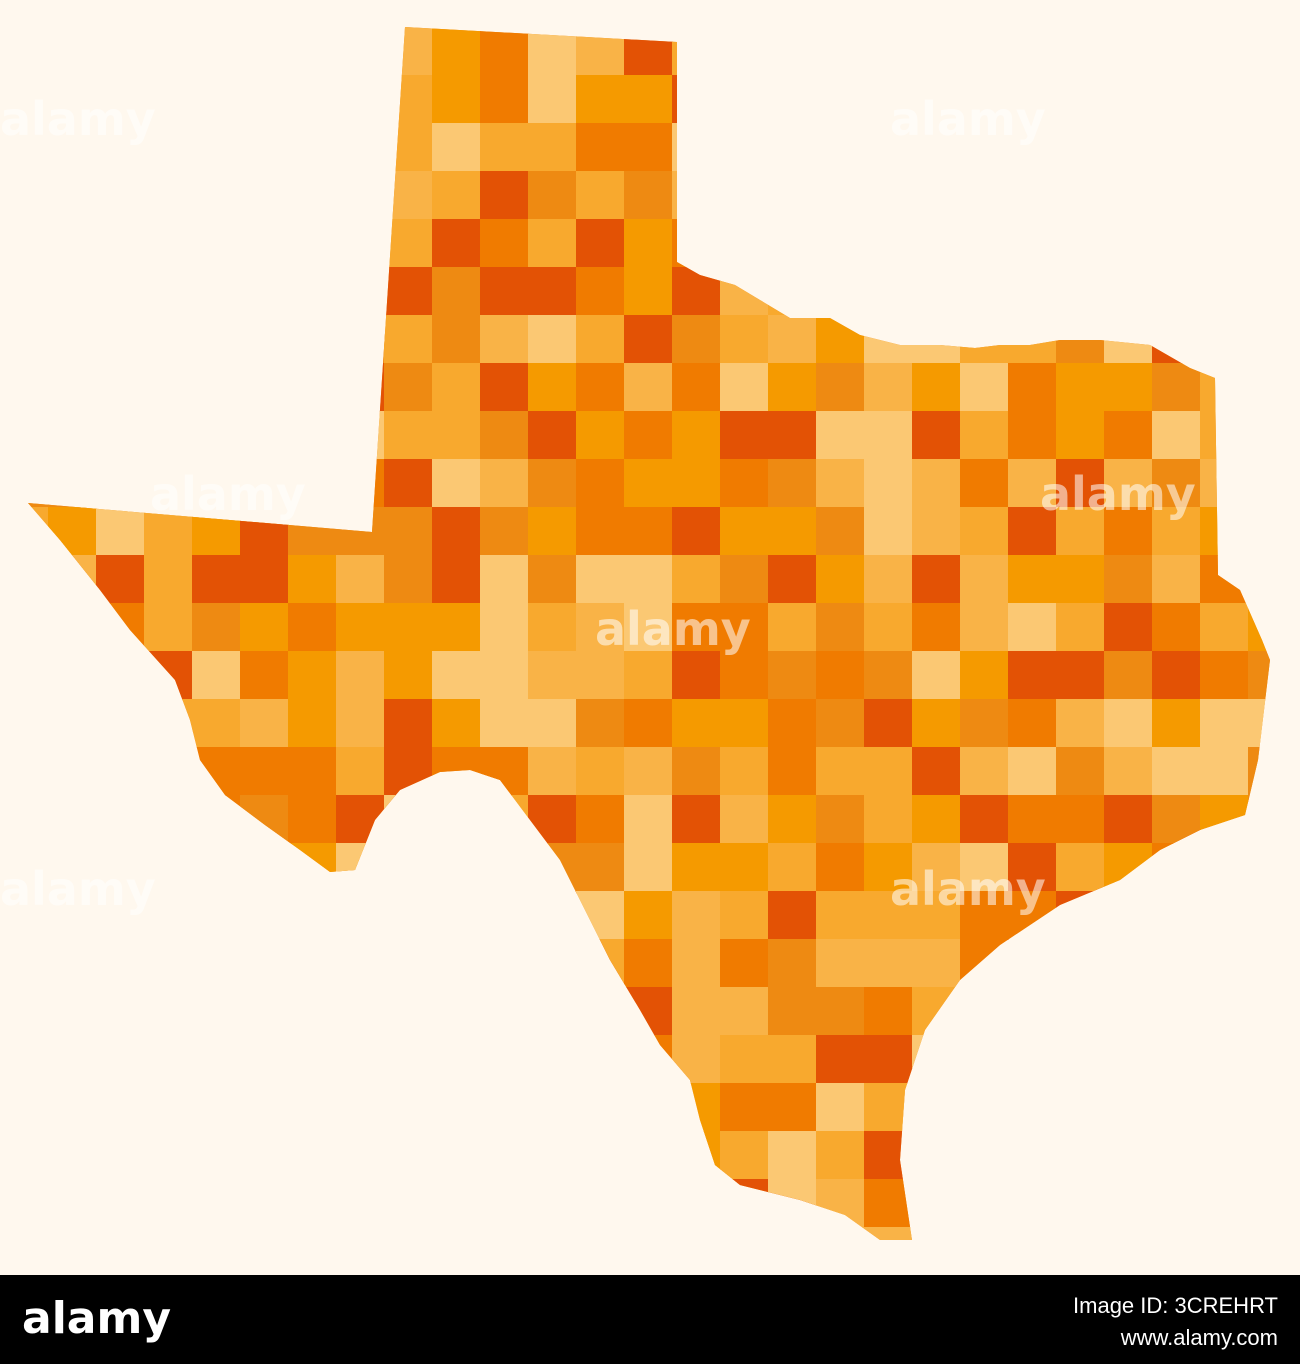 This screenshot has width=1300, height=1364. Describe the element at coordinates (650, 1319) in the screenshot. I see `footer-bar: alamy Image ID: 3CREHRT www.alamy.com` at that location.